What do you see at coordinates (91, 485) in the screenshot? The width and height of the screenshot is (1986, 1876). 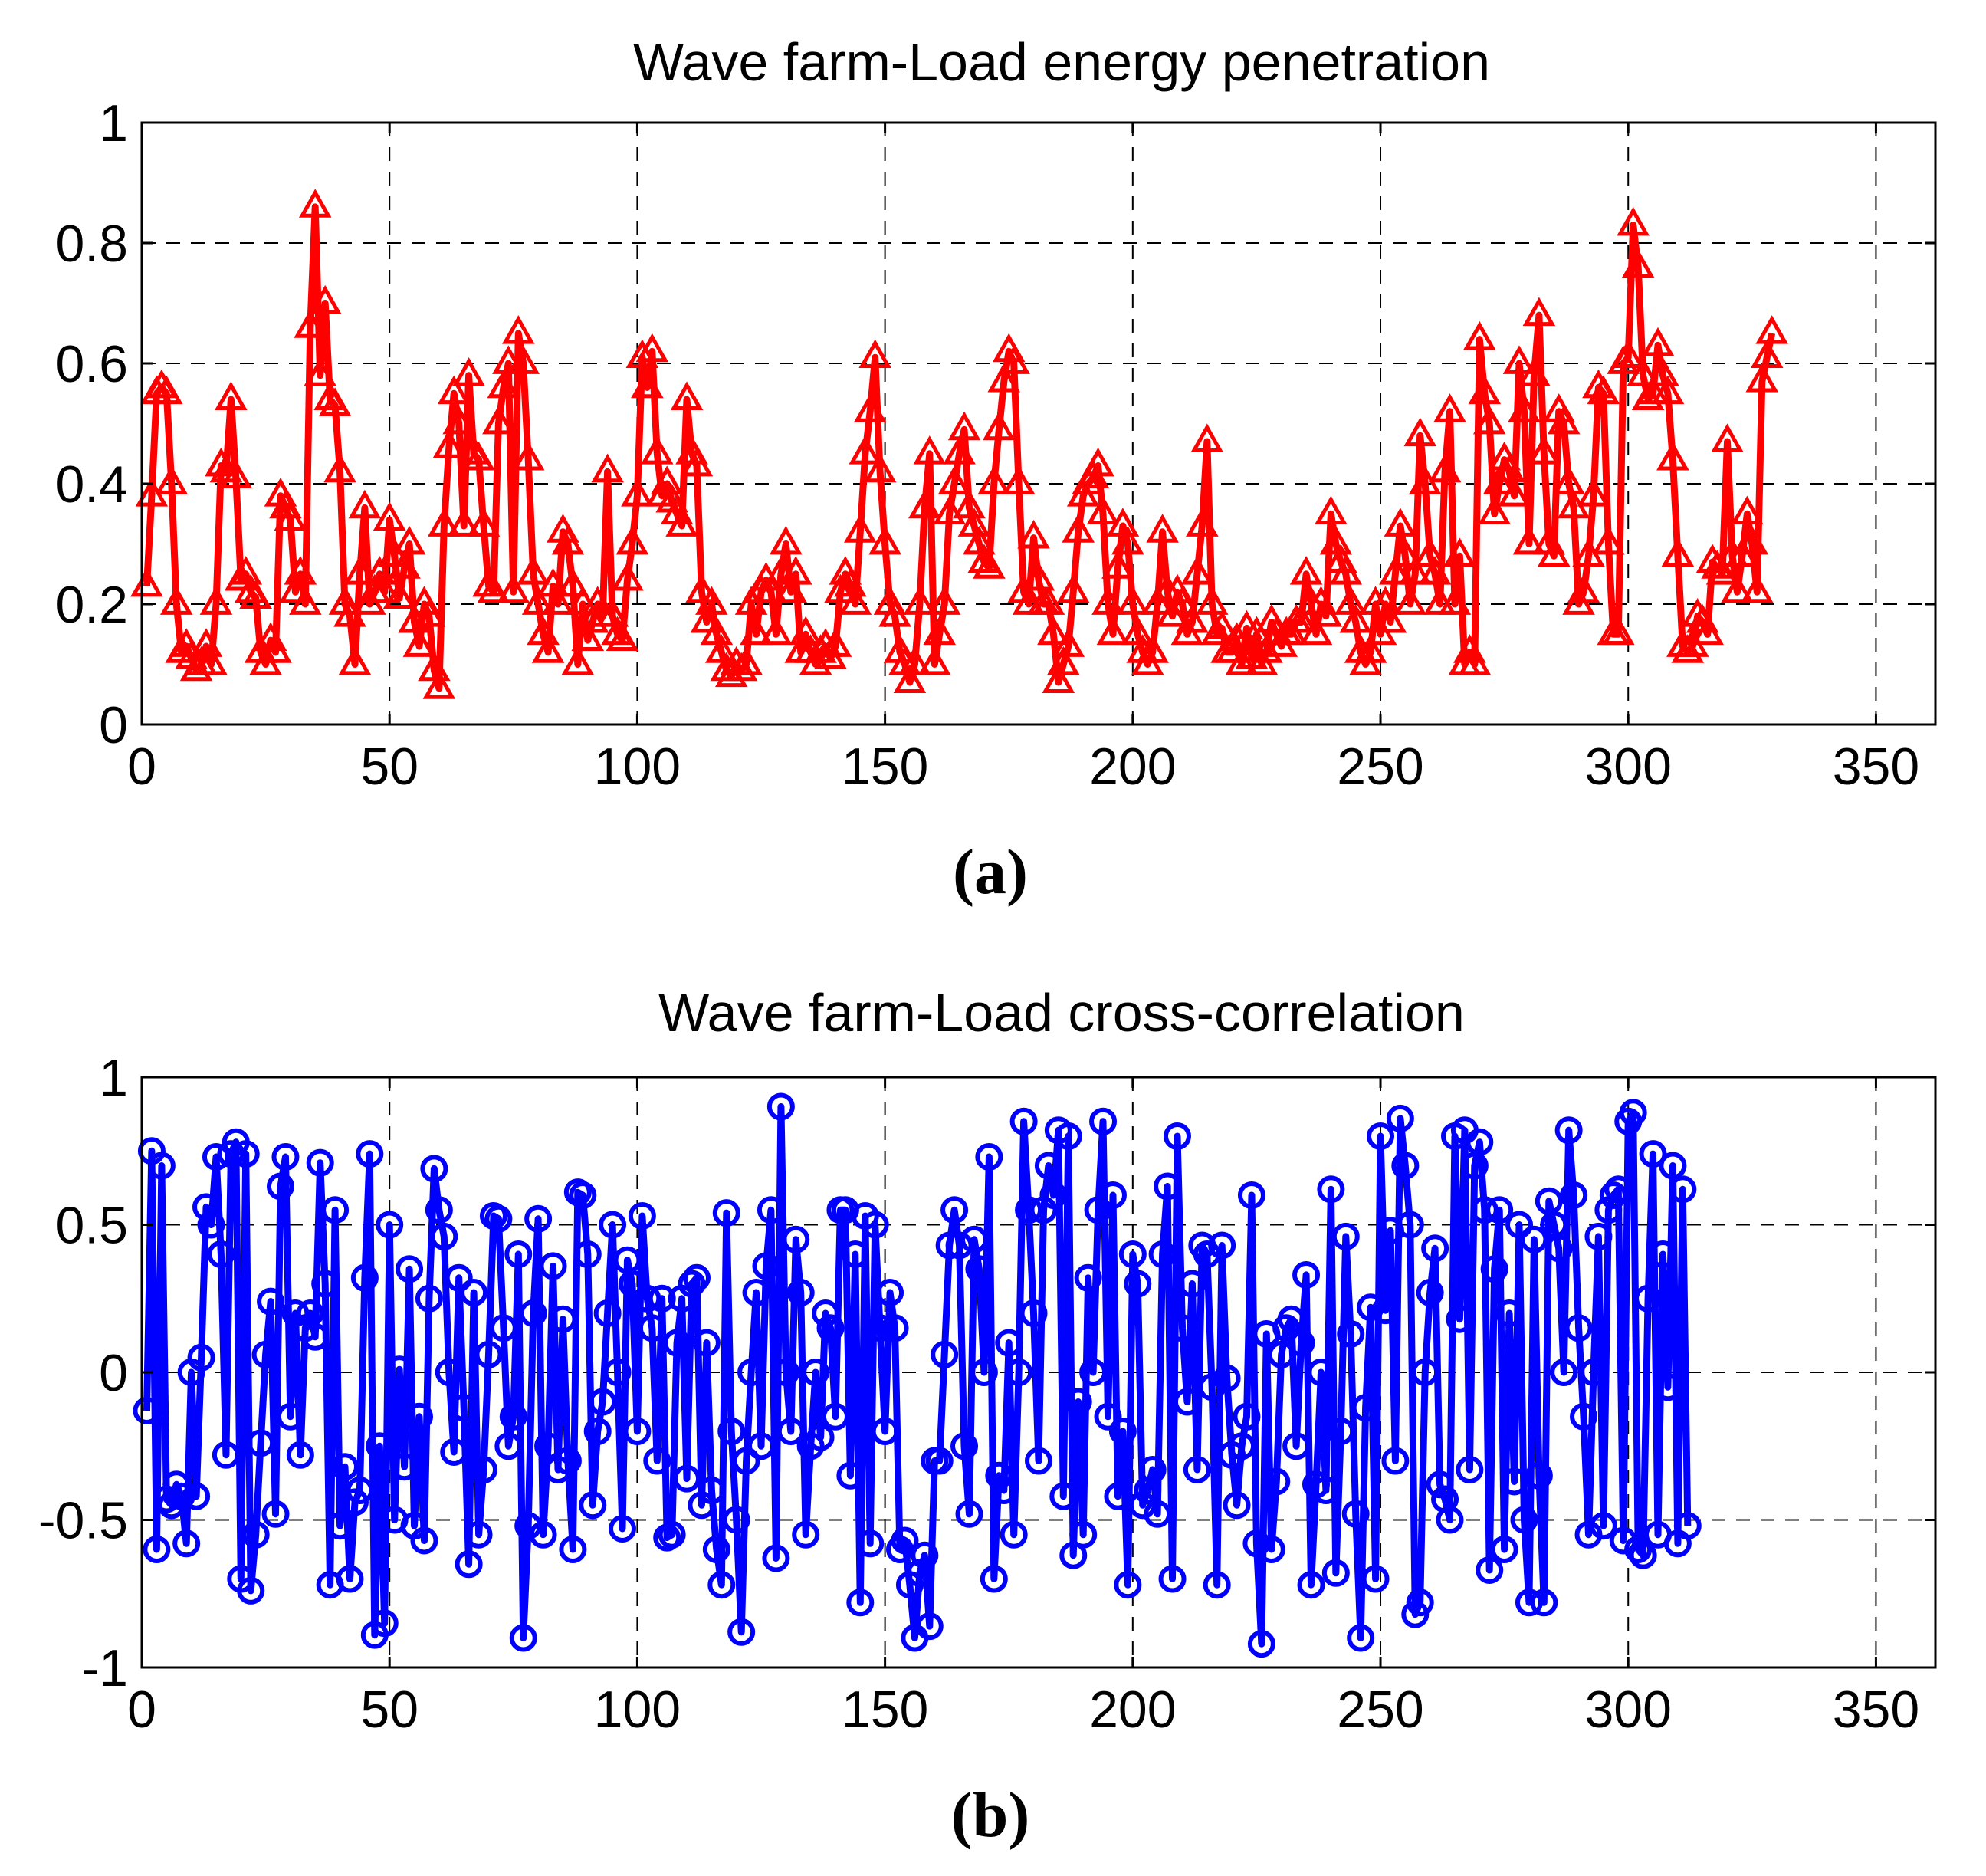 I see `y-tick-label: 0.4` at bounding box center [91, 485].